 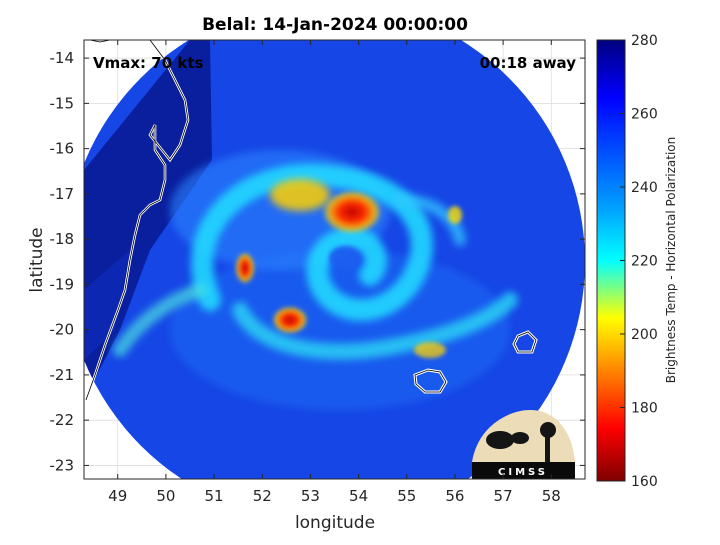 I want to click on y-tick-label: -15, so click(x=62, y=103).